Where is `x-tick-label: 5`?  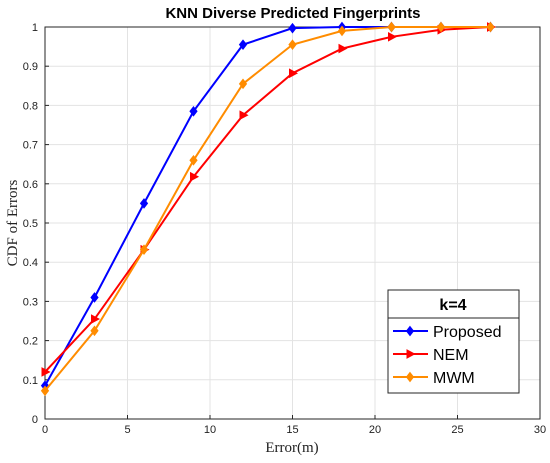
x-tick-label: 5 is located at coordinates (127, 430).